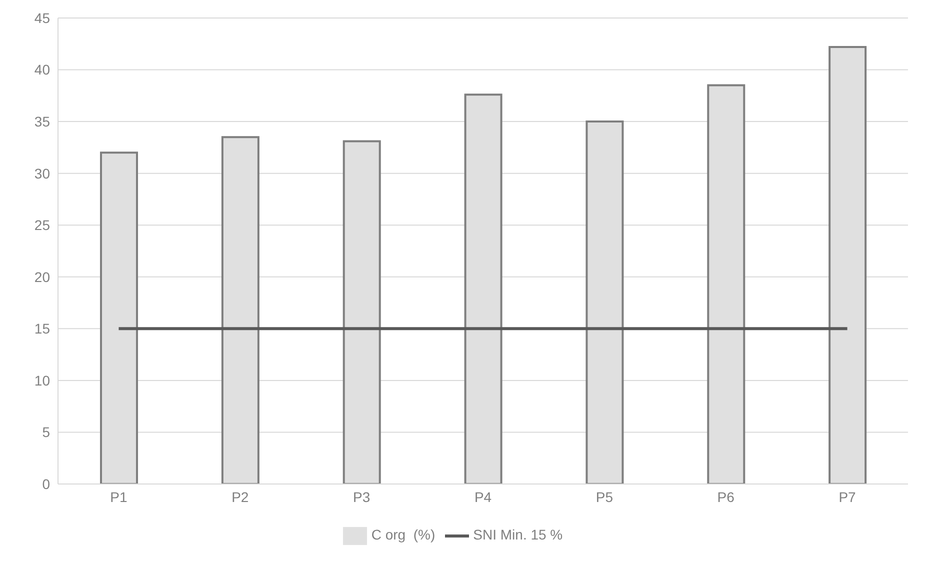 The height and width of the screenshot is (568, 937). I want to click on legend-label: SNI Min. 15 %, so click(518, 534).